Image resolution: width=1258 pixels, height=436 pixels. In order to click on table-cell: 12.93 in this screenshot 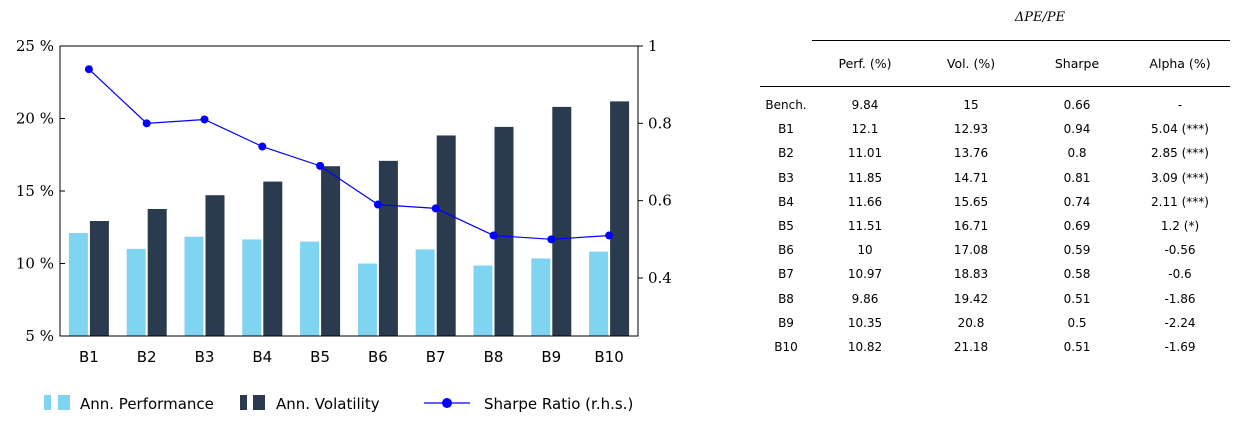, I will do `click(971, 129)`.